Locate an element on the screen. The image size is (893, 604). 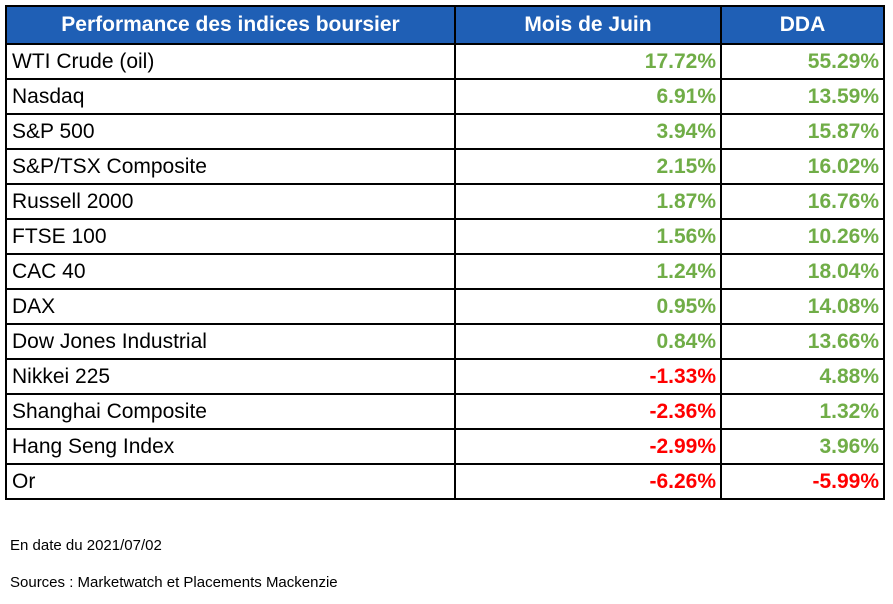
index-name-cell: Russell 2000 is located at coordinates (230, 201).